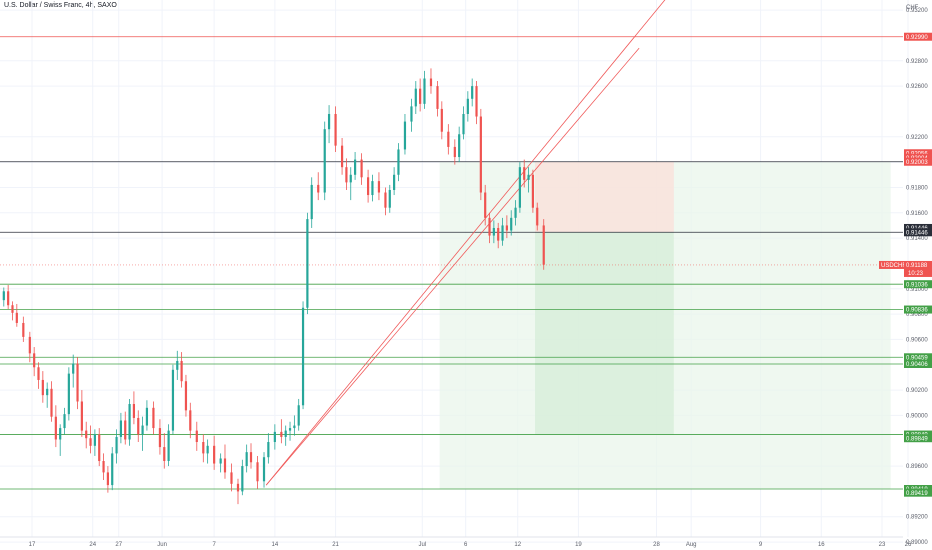  Describe the element at coordinates (821, 545) in the screenshot. I see `time-tick-label: 16` at that location.